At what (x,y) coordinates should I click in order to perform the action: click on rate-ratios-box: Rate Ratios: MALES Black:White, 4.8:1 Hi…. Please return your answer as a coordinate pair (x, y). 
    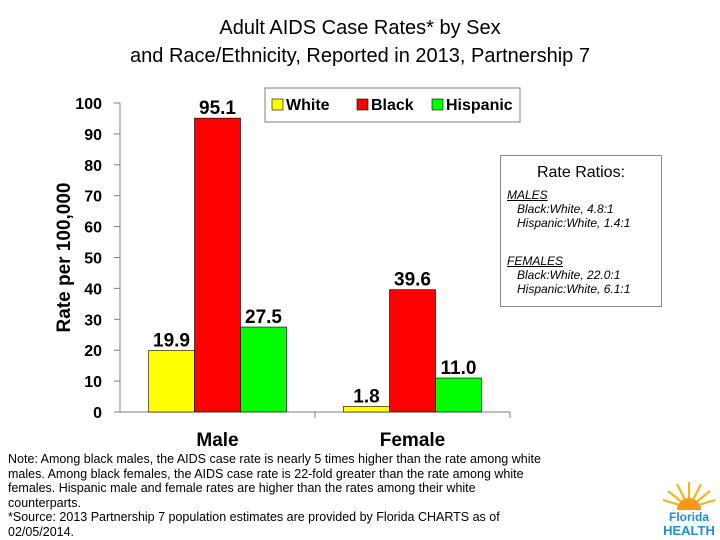
    Looking at the image, I should click on (581, 231).